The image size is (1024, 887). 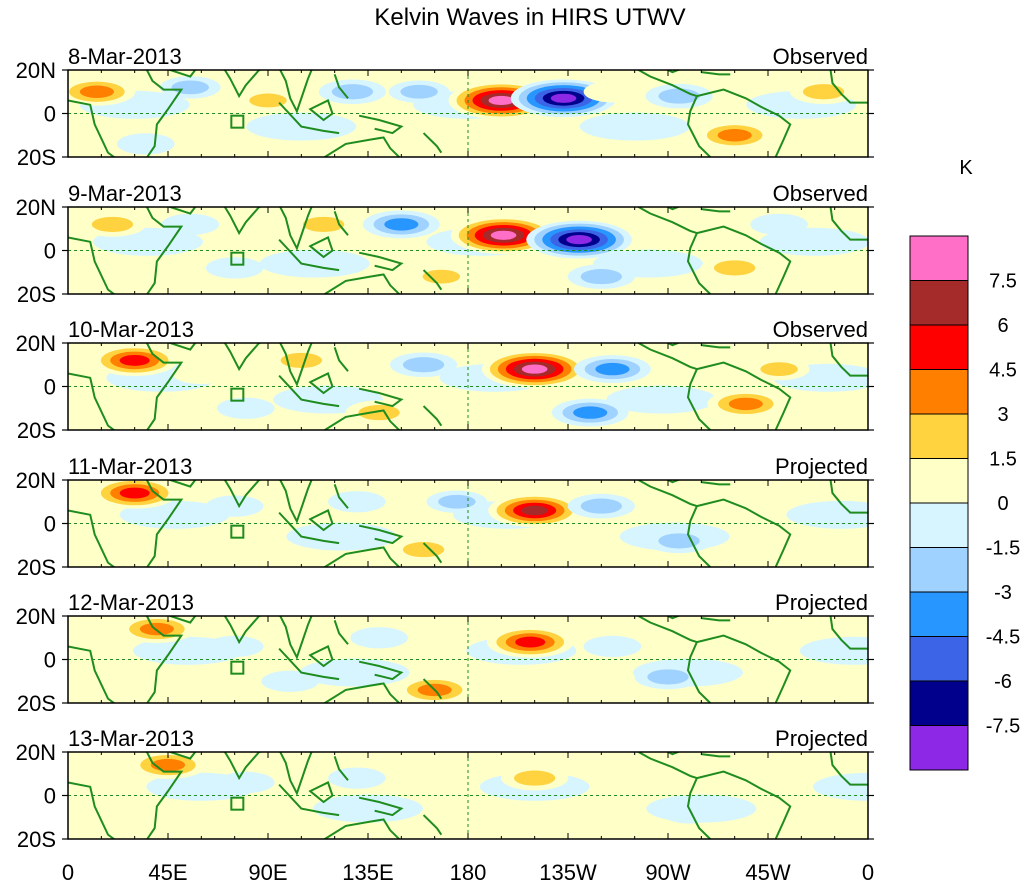 I want to click on x-tick-label: 90W, so click(x=667, y=872).